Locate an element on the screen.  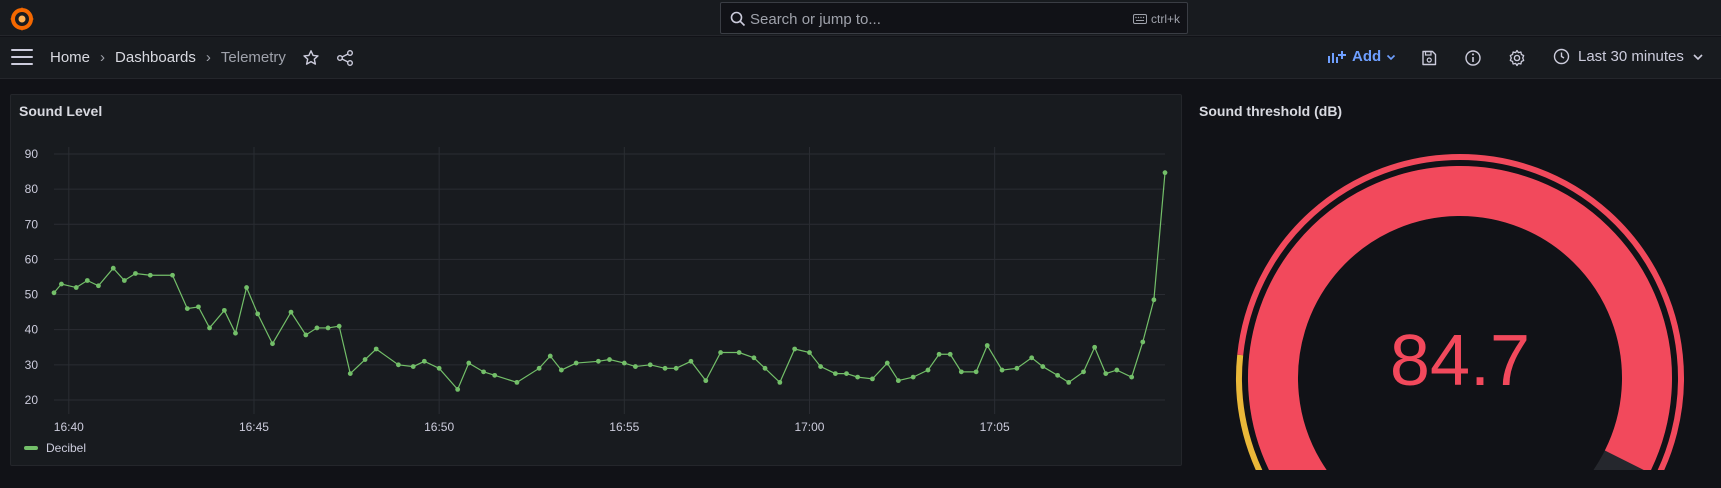
menu-icon is located at coordinates (22, 58).